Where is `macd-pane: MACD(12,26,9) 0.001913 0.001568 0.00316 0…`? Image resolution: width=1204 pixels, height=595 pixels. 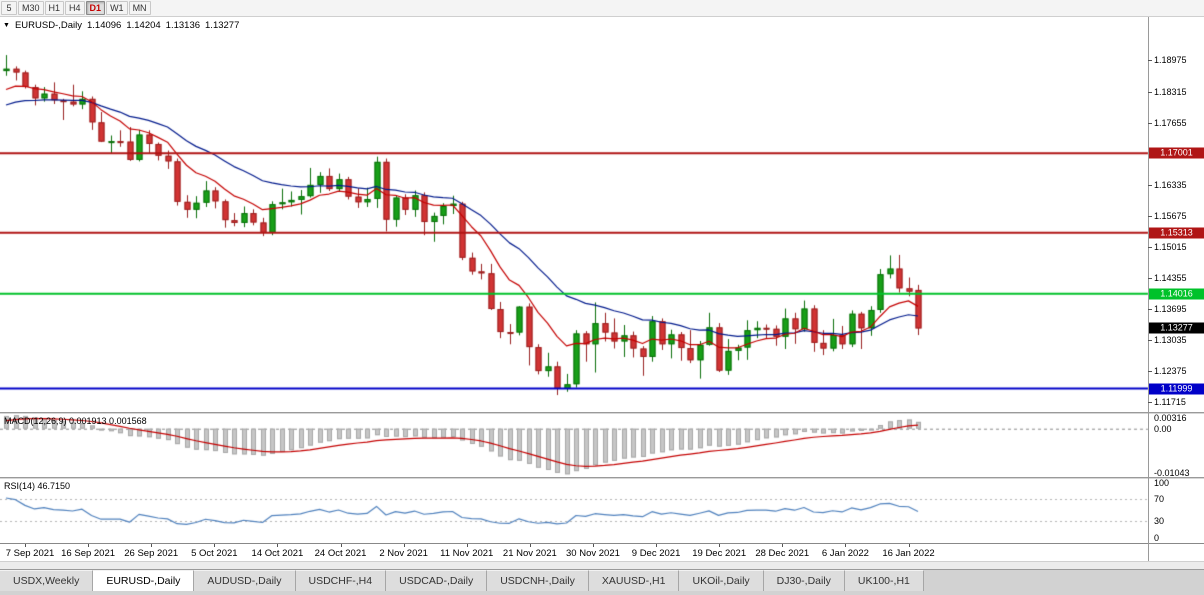 macd-pane: MACD(12,26,9) 0.001913 0.001568 0.00316 0… is located at coordinates (602, 445).